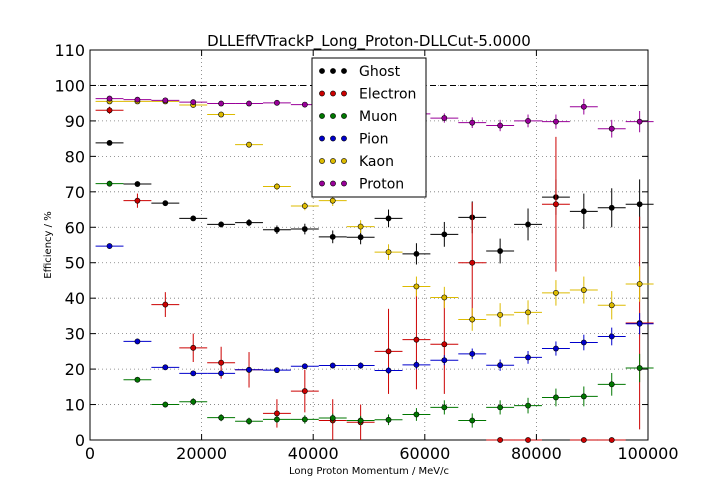  Describe the element at coordinates (69, 50) in the screenshot. I see `y-tick-label: 110` at that location.